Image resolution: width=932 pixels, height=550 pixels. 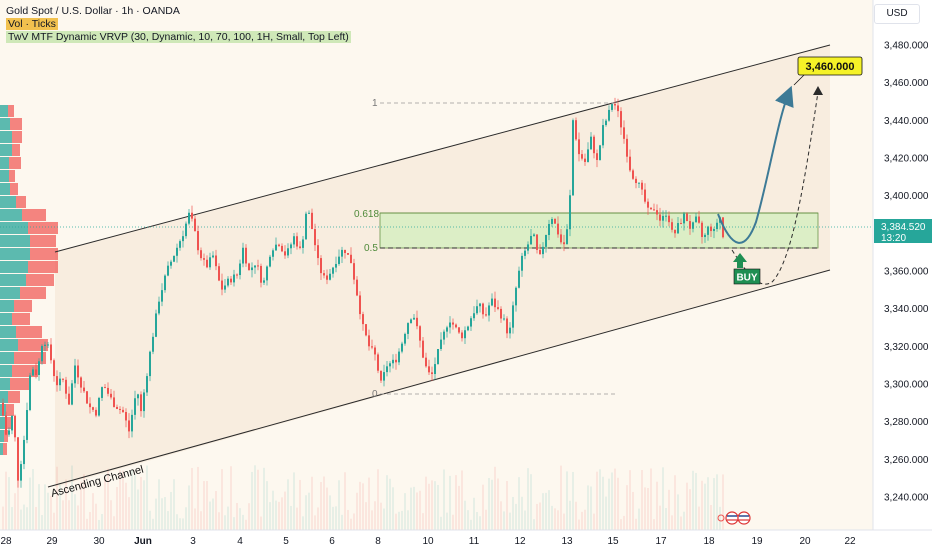 What do you see at coordinates (567, 541) in the screenshot?
I see `time-tick-label: 13` at bounding box center [567, 541].